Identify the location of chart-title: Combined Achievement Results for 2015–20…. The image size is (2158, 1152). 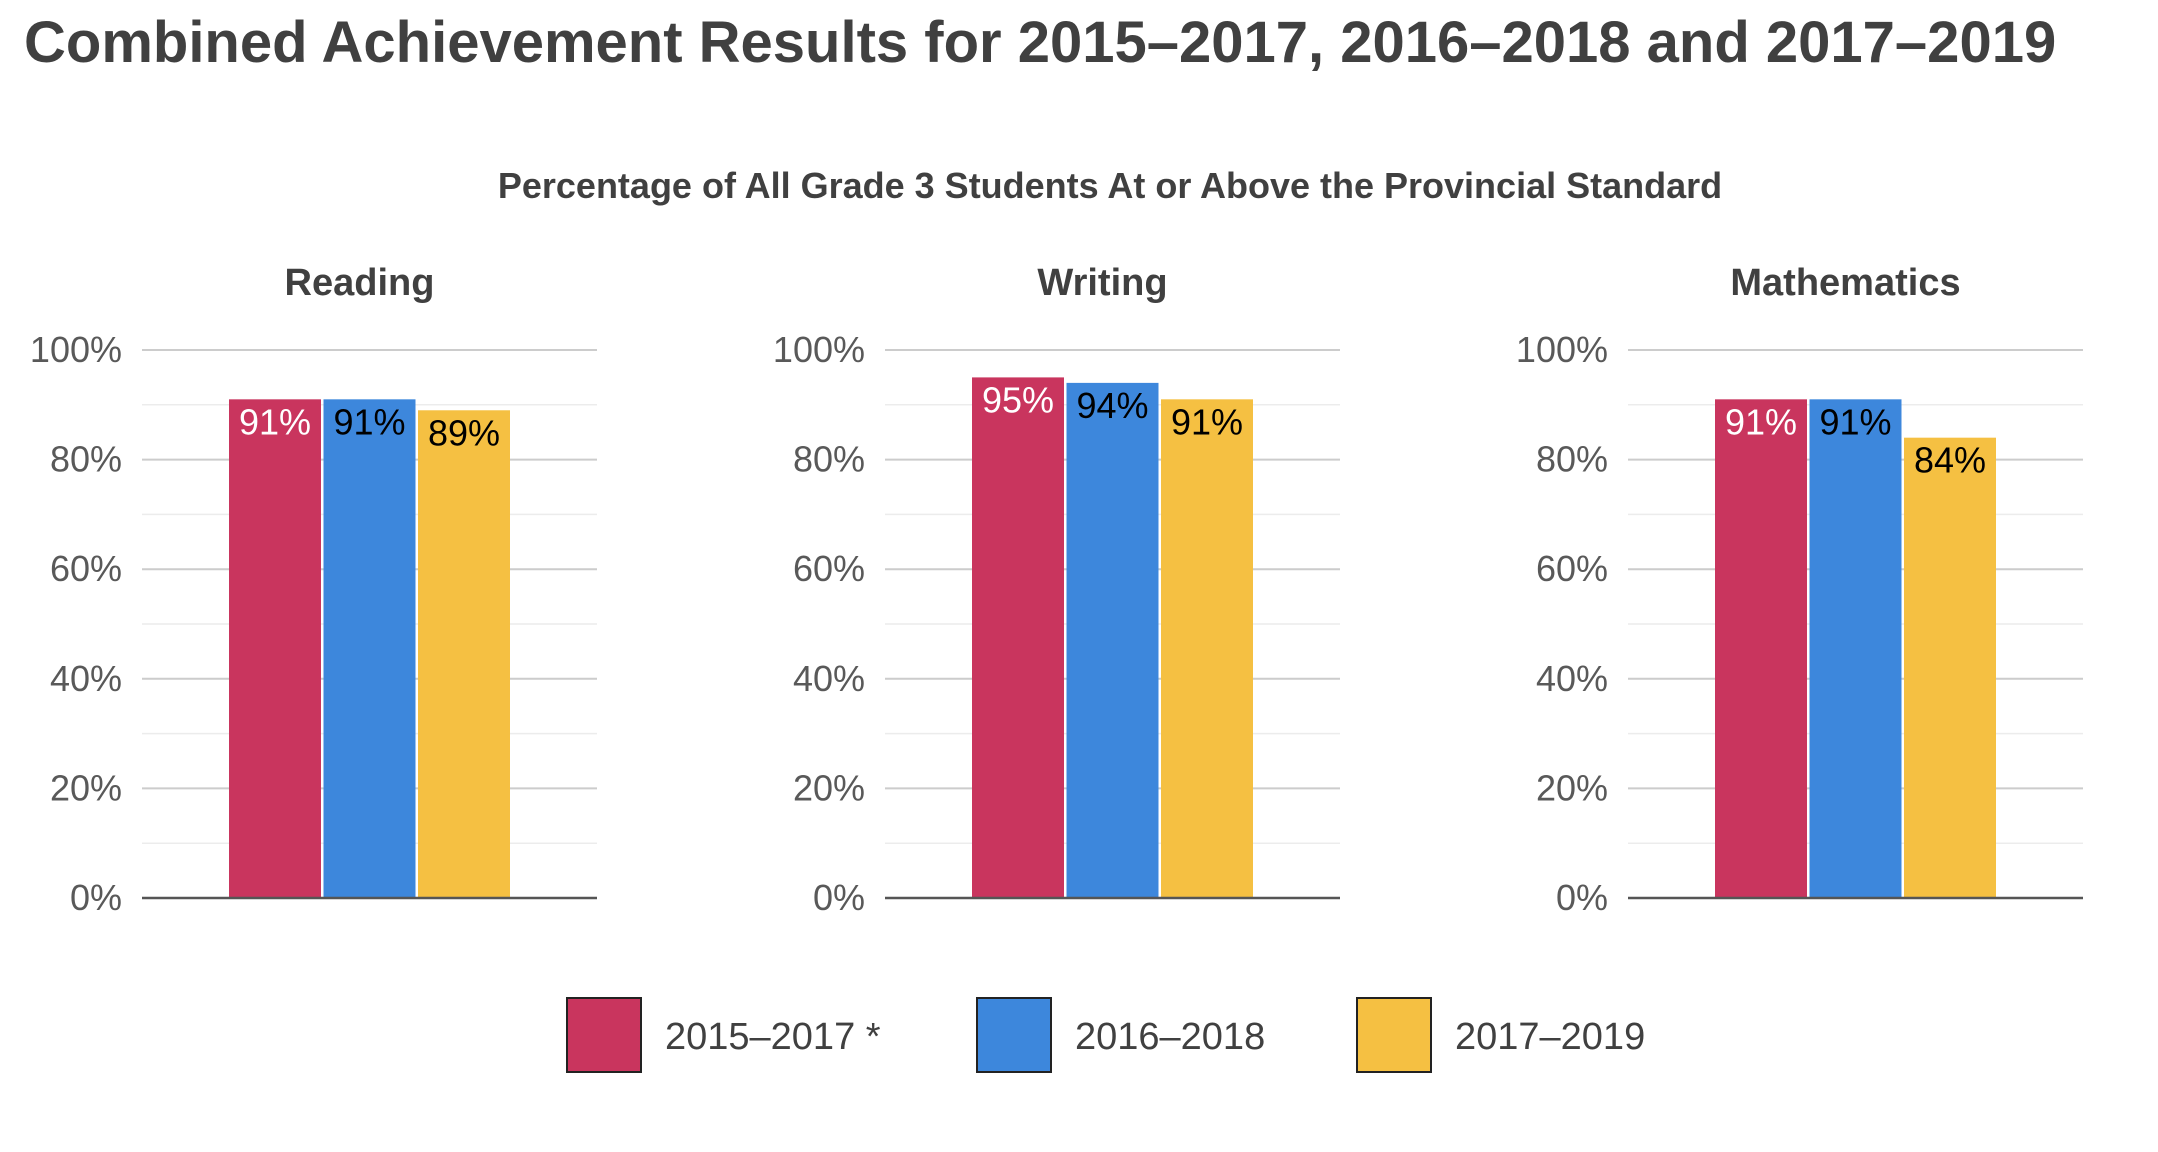
(1040, 42).